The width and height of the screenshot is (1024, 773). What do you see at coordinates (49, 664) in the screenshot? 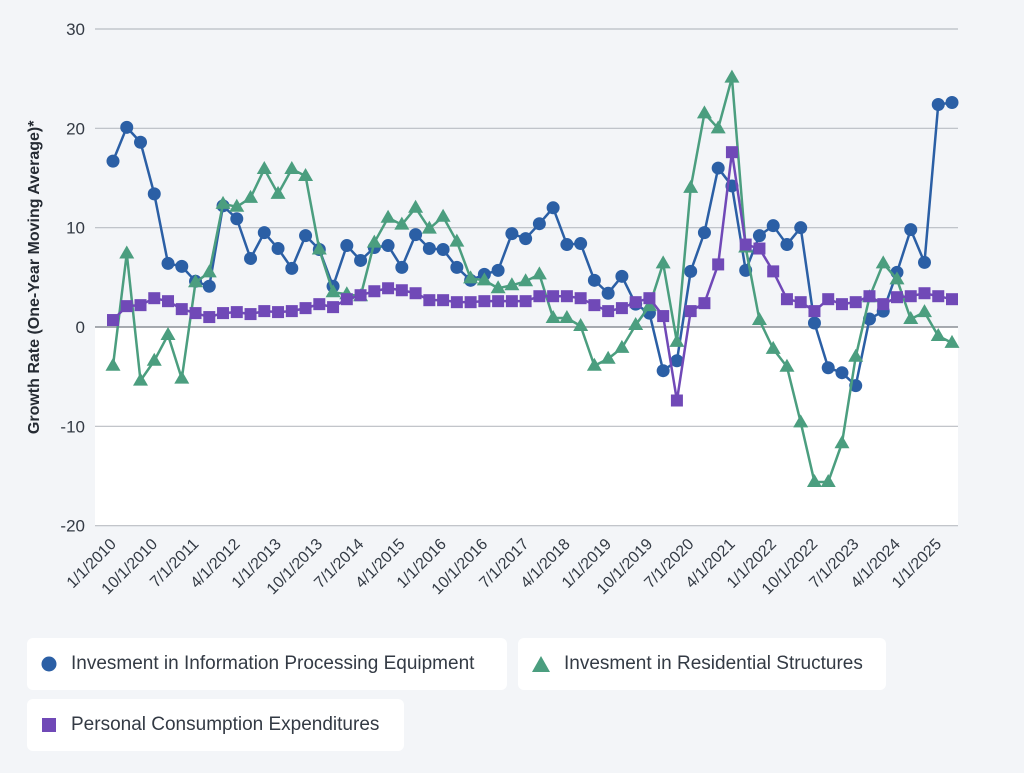
I see `circle-marker-icon` at bounding box center [49, 664].